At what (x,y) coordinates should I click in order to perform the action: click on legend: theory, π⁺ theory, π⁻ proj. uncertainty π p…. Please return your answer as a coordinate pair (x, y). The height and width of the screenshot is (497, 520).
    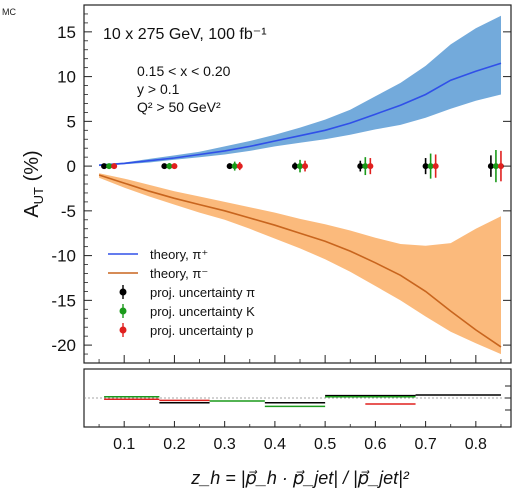
    Looking at the image, I should click on (181, 292).